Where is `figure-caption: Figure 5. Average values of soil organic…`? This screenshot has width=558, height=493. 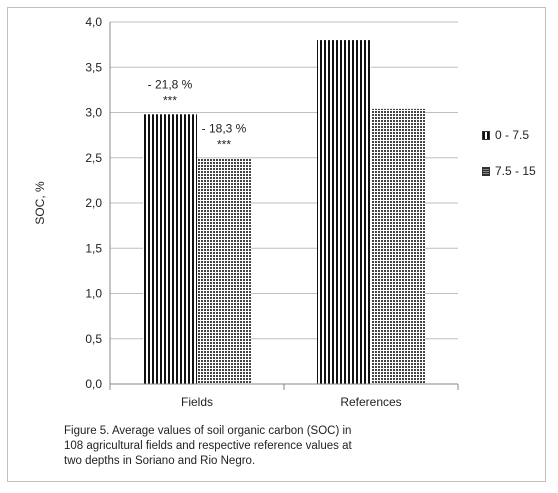
figure-caption: Figure 5. Average values of soil organic… is located at coordinates (208, 446).